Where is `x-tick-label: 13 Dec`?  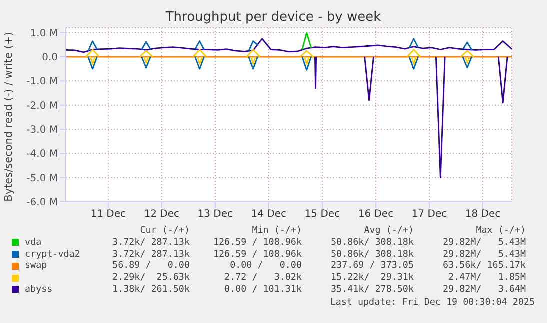
x-tick-label: 13 Dec is located at coordinates (216, 214).